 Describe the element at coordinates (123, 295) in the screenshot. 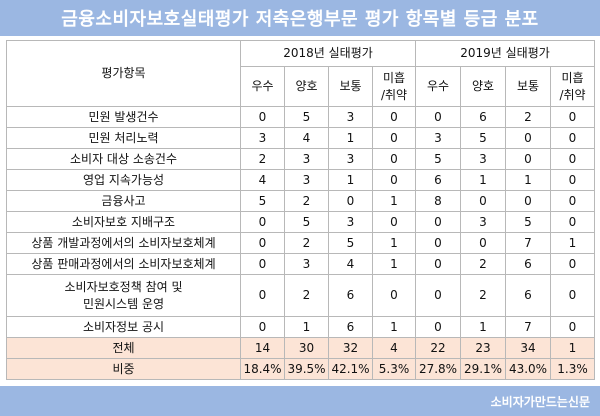

I see `row-label: 소비자보호정책 참여 및 민원시스템 운영` at that location.